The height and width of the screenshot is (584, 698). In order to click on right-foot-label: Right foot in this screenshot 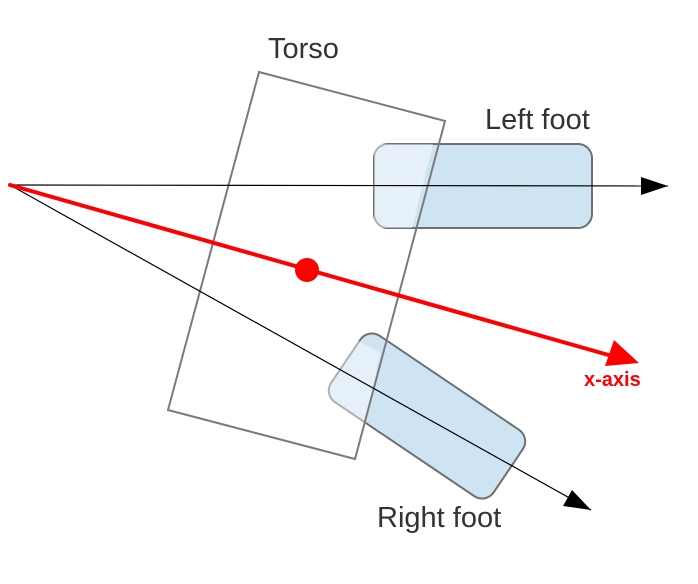, I will do `click(439, 518)`.